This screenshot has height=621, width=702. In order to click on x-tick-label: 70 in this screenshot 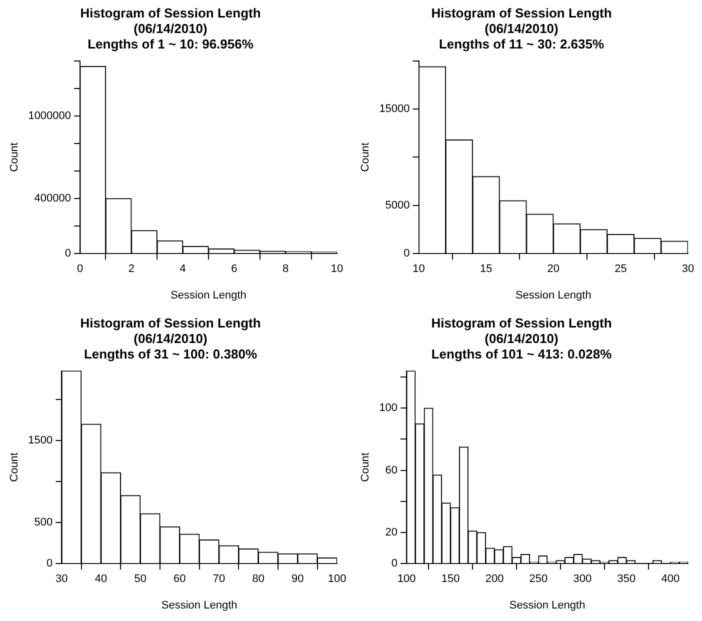, I will do `click(219, 579)`.